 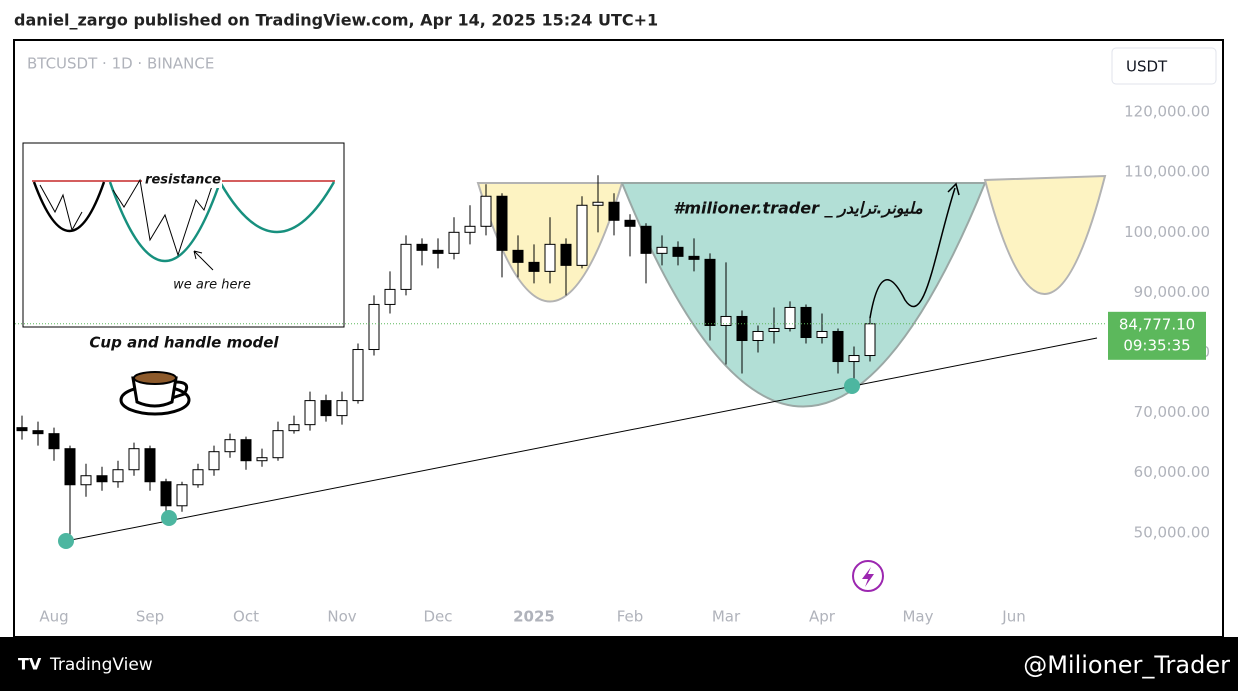 What do you see at coordinates (437, 617) in the screenshot?
I see `x-tick-label: Dec` at bounding box center [437, 617].